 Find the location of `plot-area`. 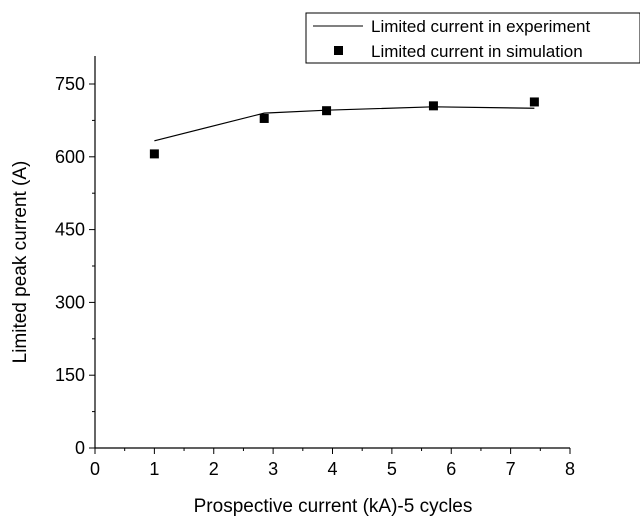

plot-area is located at coordinates (344, 128).